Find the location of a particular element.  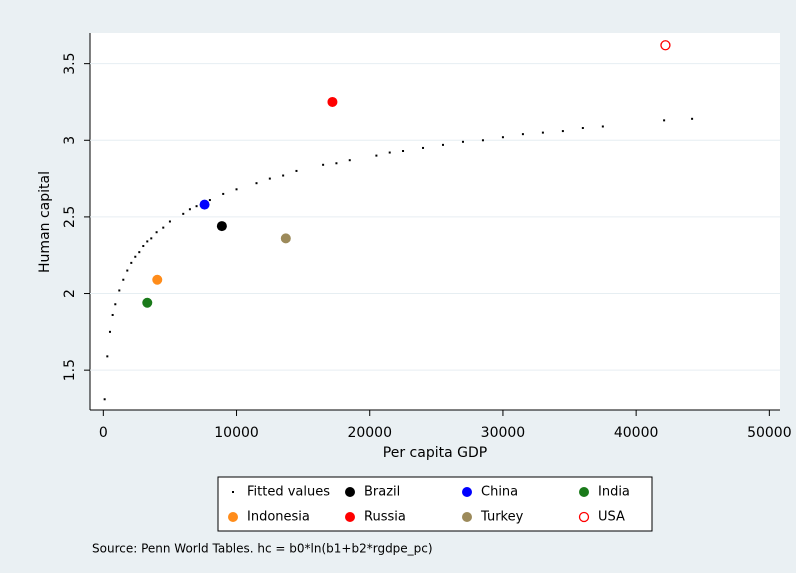

x-tick-label: 0 is located at coordinates (103, 433).